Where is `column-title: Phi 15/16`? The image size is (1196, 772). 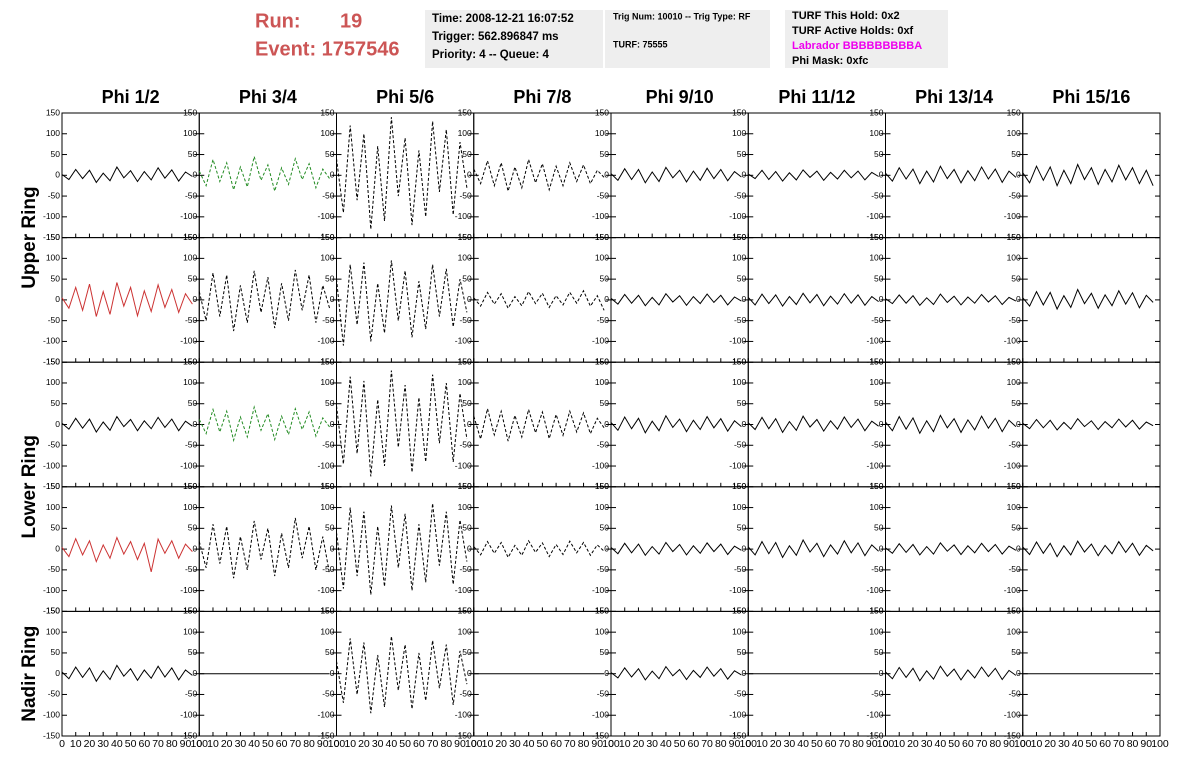
column-title: Phi 15/16 is located at coordinates (1091, 97).